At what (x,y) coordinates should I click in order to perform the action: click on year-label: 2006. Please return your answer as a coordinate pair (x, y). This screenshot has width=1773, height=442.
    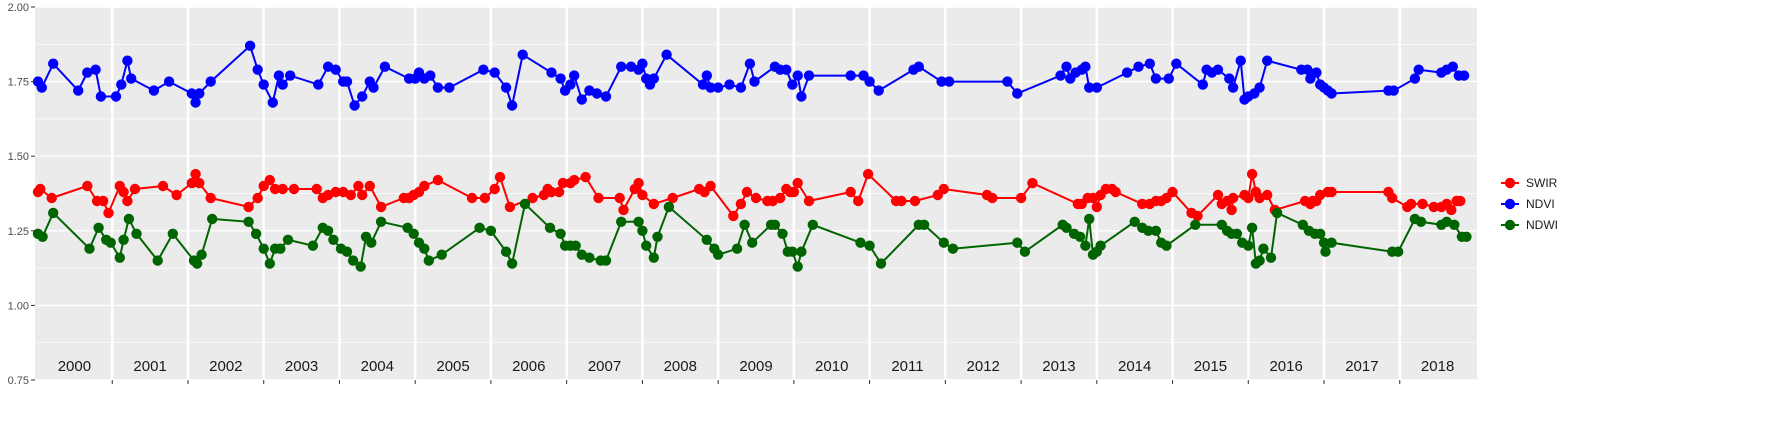
    Looking at the image, I should click on (528, 366).